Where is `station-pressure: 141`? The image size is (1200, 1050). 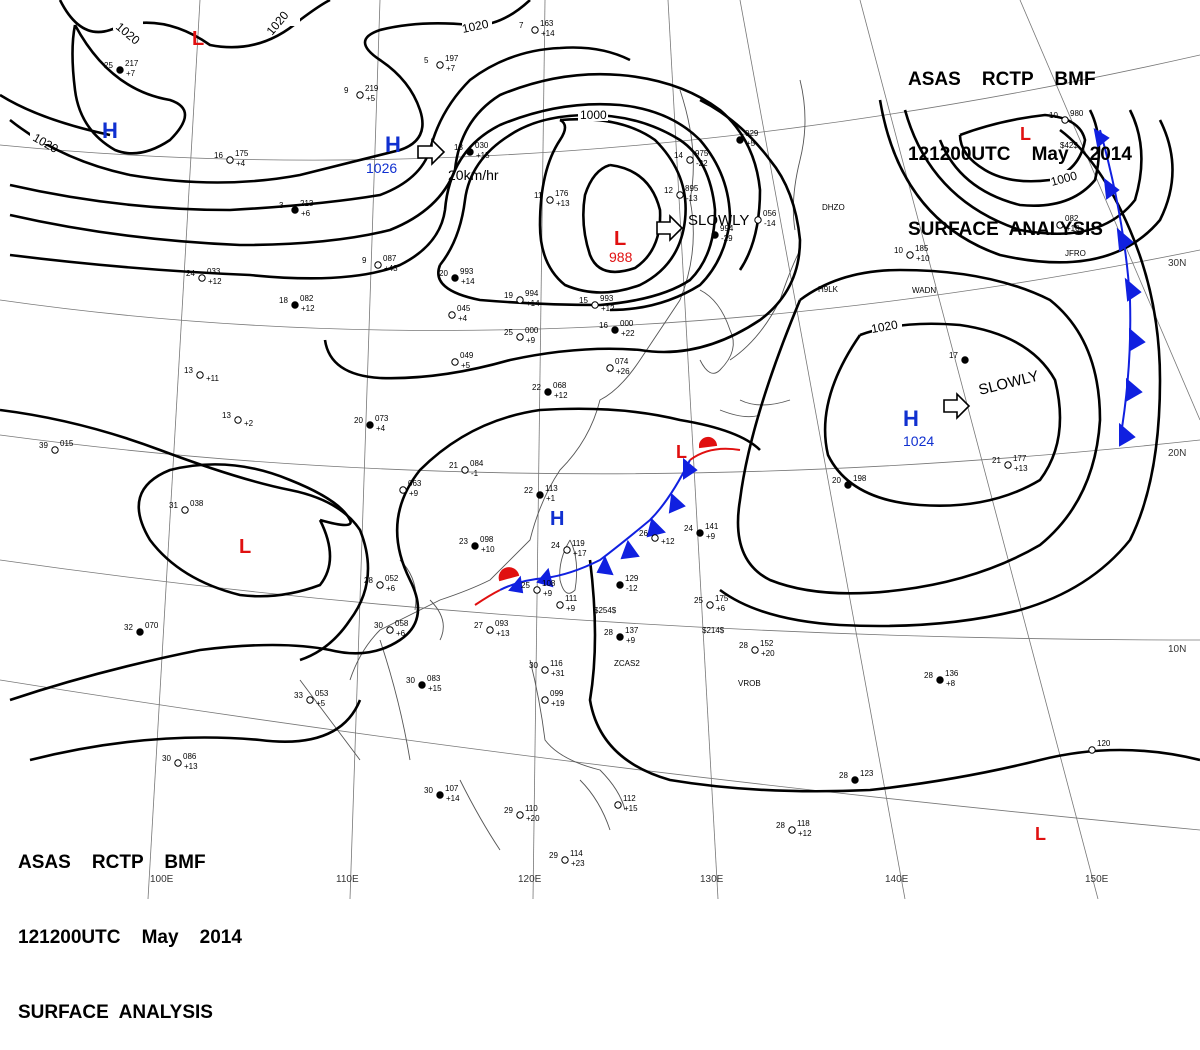
station-pressure: 141 is located at coordinates (712, 526).